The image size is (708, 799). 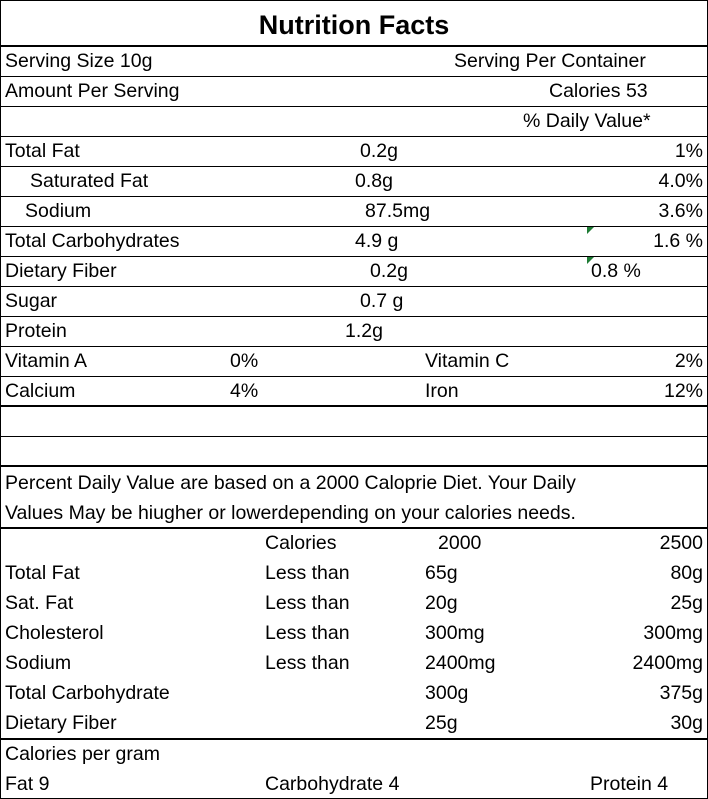 I want to click on reference-nutrient: Total Fat, so click(x=42, y=573).